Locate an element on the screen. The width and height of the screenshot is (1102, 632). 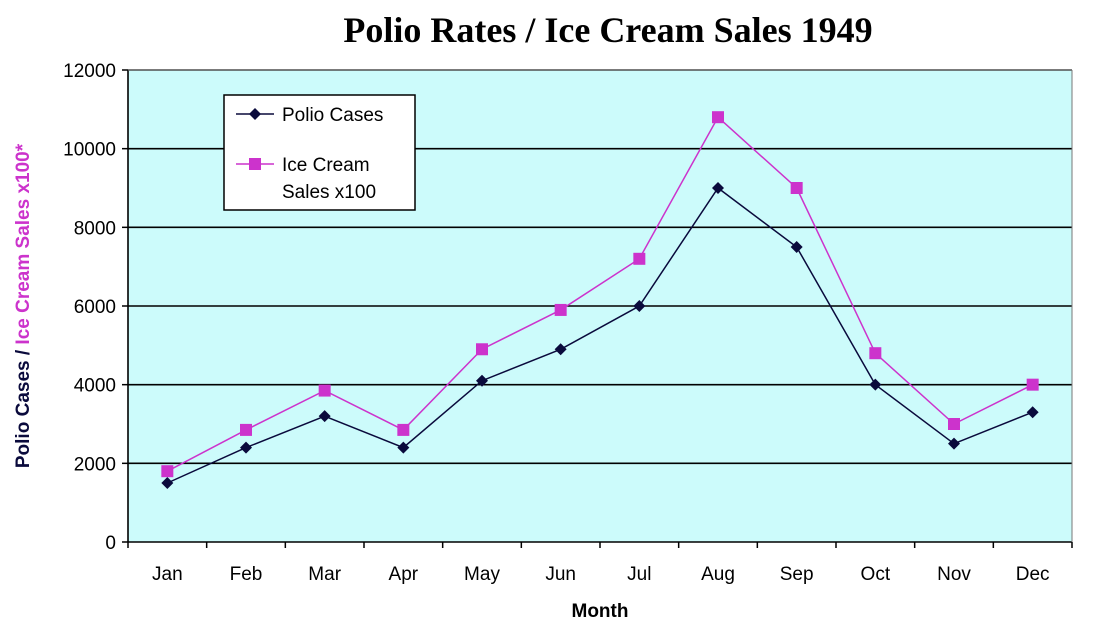
x-tick-label-oct: Oct is located at coordinates (876, 574).